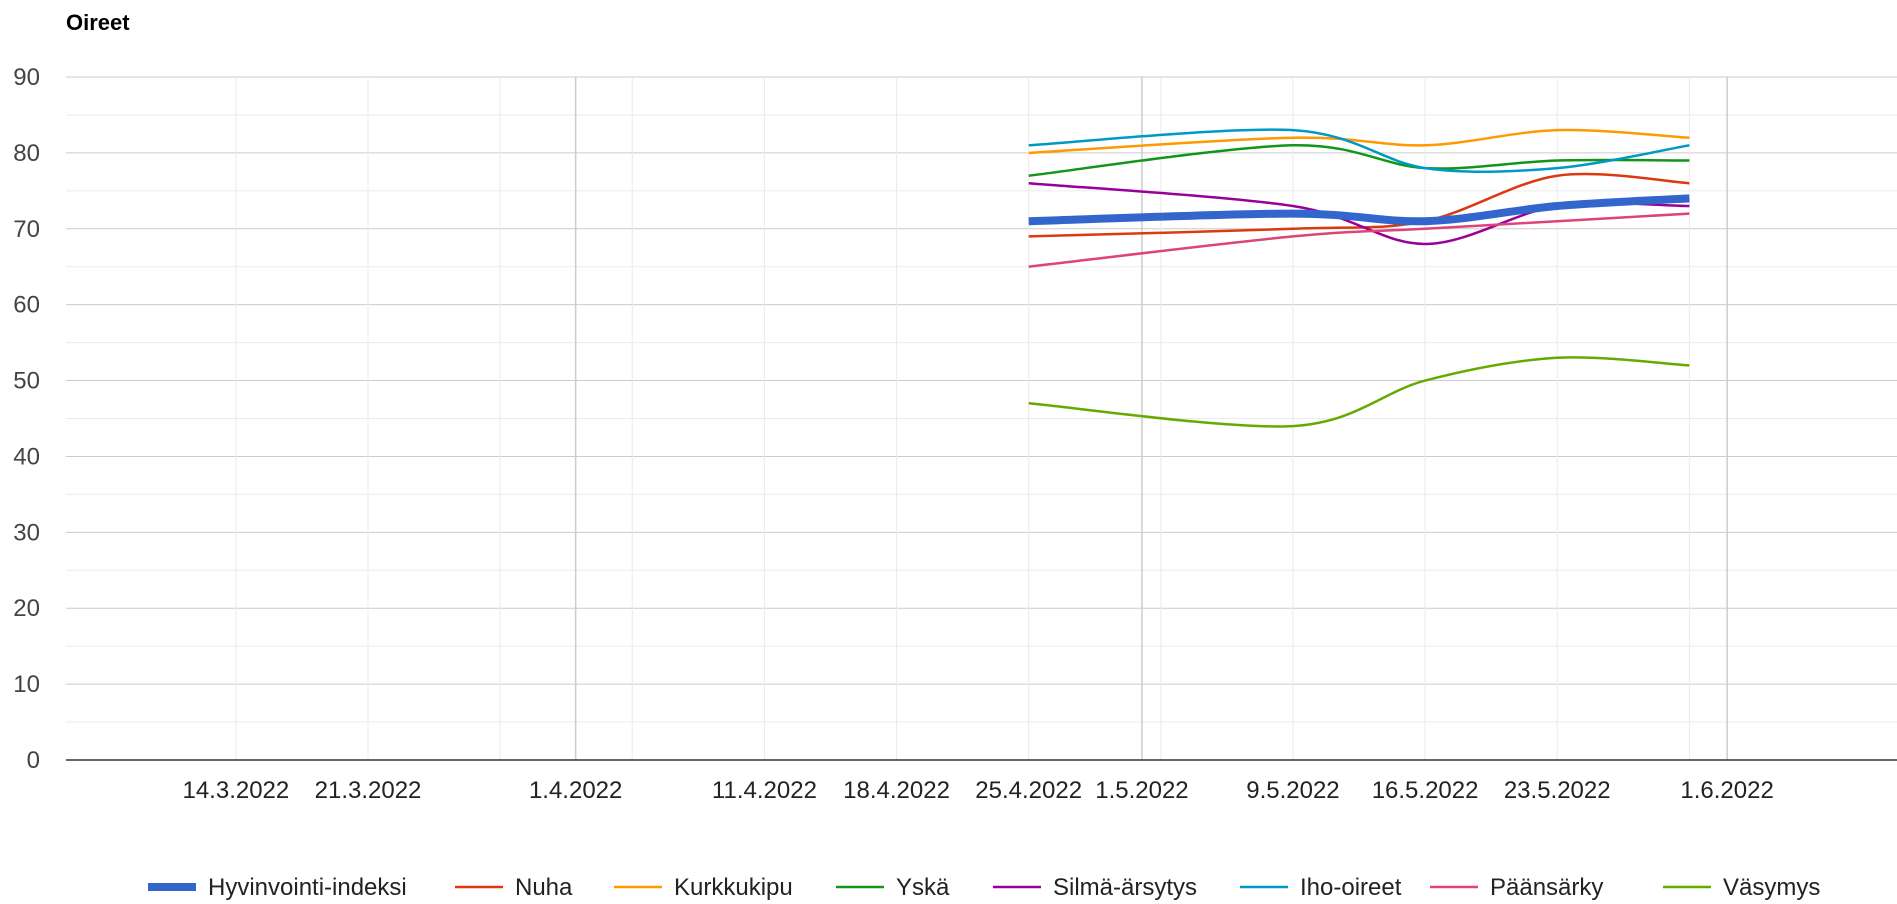 The image size is (1897, 904). Describe the element at coordinates (1359, 210) in the screenshot. I see `series-line-hyvinvointi-indeksi` at that location.